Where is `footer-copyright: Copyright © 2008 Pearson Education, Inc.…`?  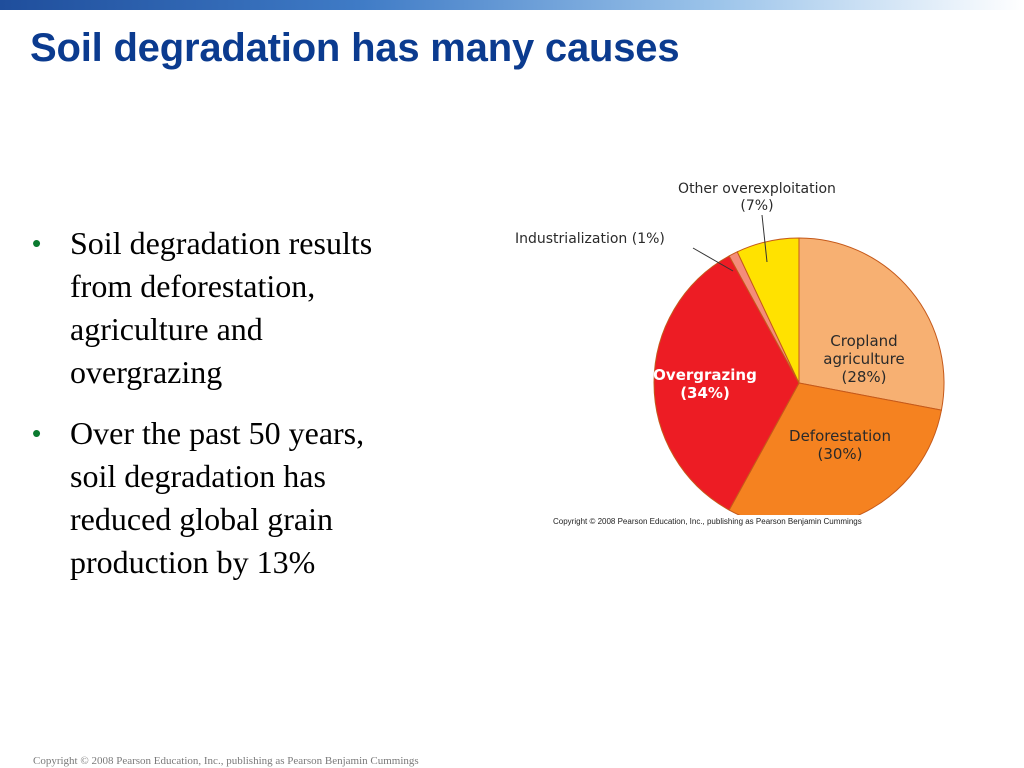 footer-copyright: Copyright © 2008 Pearson Education, Inc.… is located at coordinates (226, 761).